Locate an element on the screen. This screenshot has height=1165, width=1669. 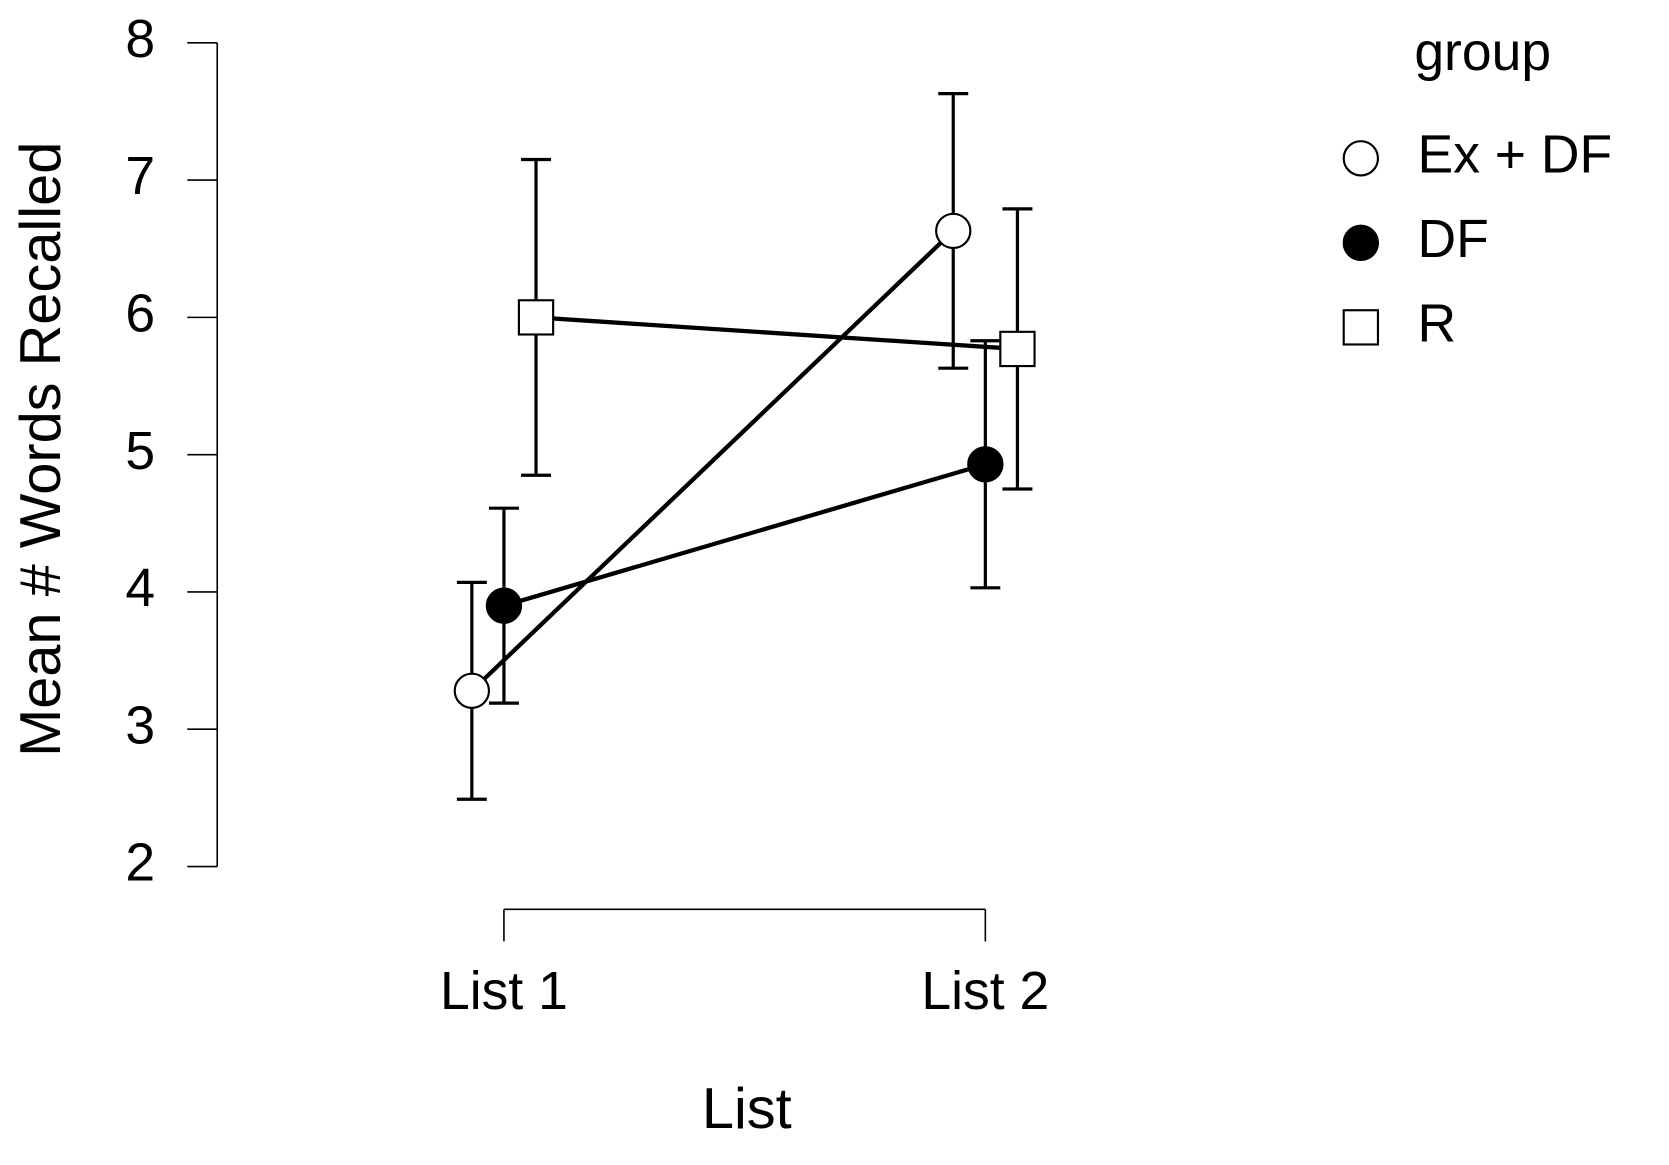
y-tick-label: 6 is located at coordinates (140, 313).